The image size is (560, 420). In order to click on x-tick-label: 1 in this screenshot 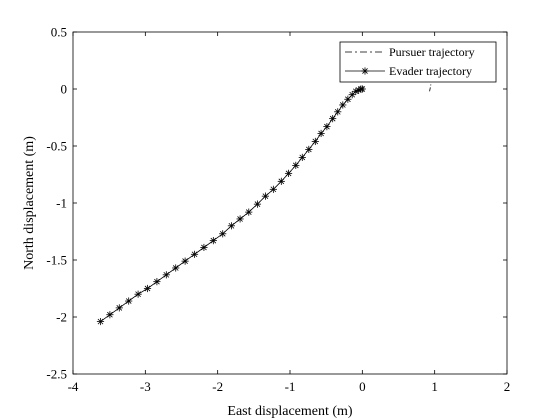, I will do `click(434, 386)`.